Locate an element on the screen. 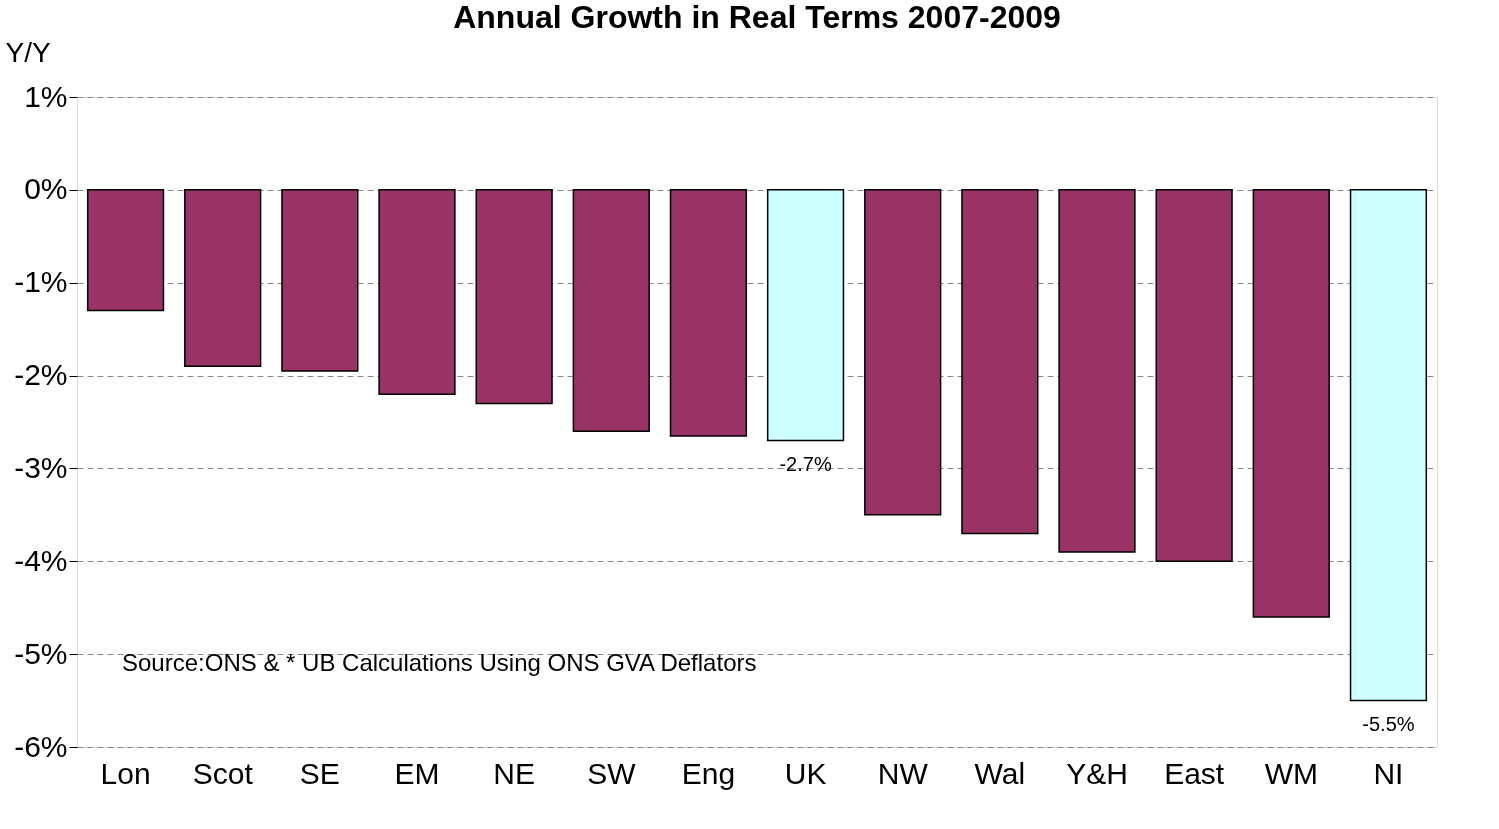 Image resolution: width=1499 pixels, height=829 pixels. y-tick-label: -4% is located at coordinates (41, 560).